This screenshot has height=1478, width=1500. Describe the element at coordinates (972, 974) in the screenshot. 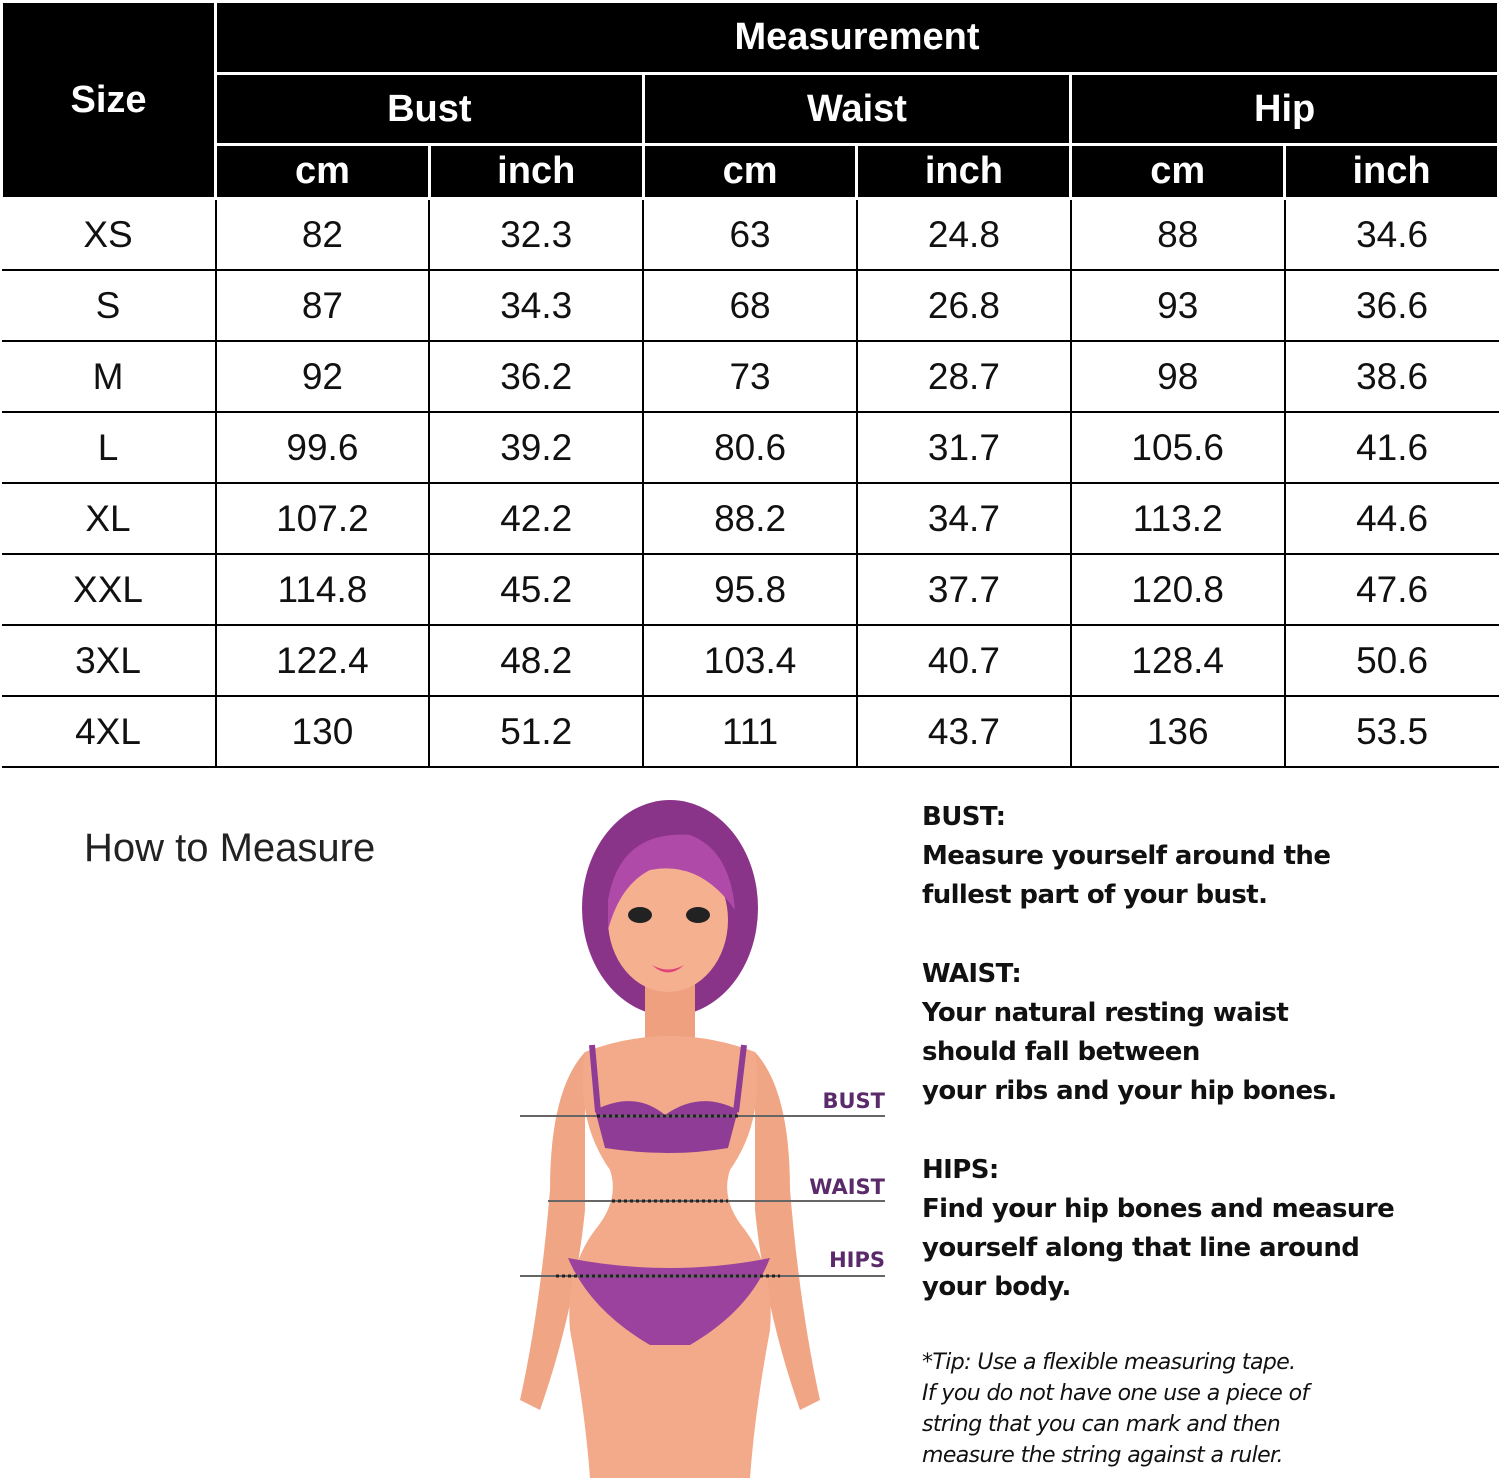

I see `section-heading: WAIST:` at that location.